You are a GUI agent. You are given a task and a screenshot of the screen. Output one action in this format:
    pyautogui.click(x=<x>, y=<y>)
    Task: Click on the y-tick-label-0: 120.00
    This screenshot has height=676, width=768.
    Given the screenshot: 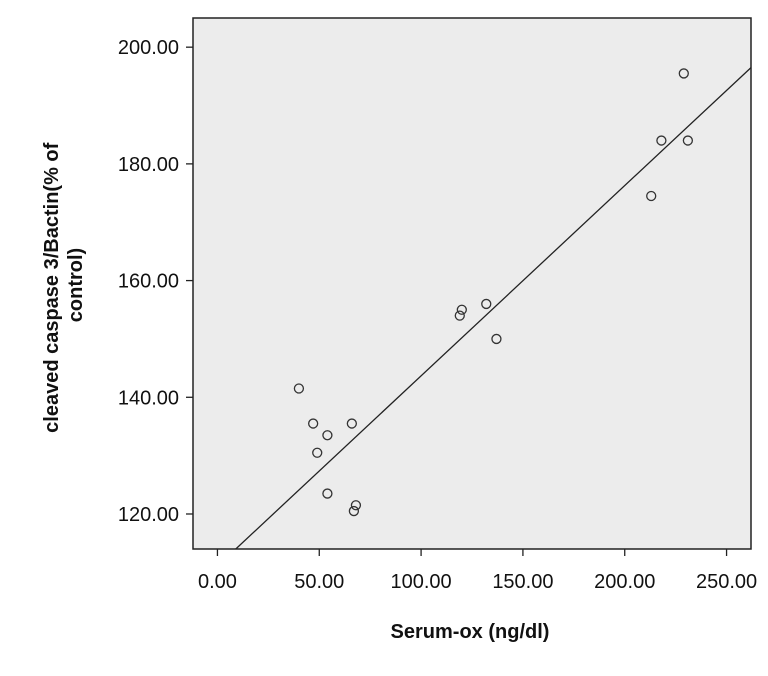 What is the action you would take?
    pyautogui.click(x=148, y=515)
    